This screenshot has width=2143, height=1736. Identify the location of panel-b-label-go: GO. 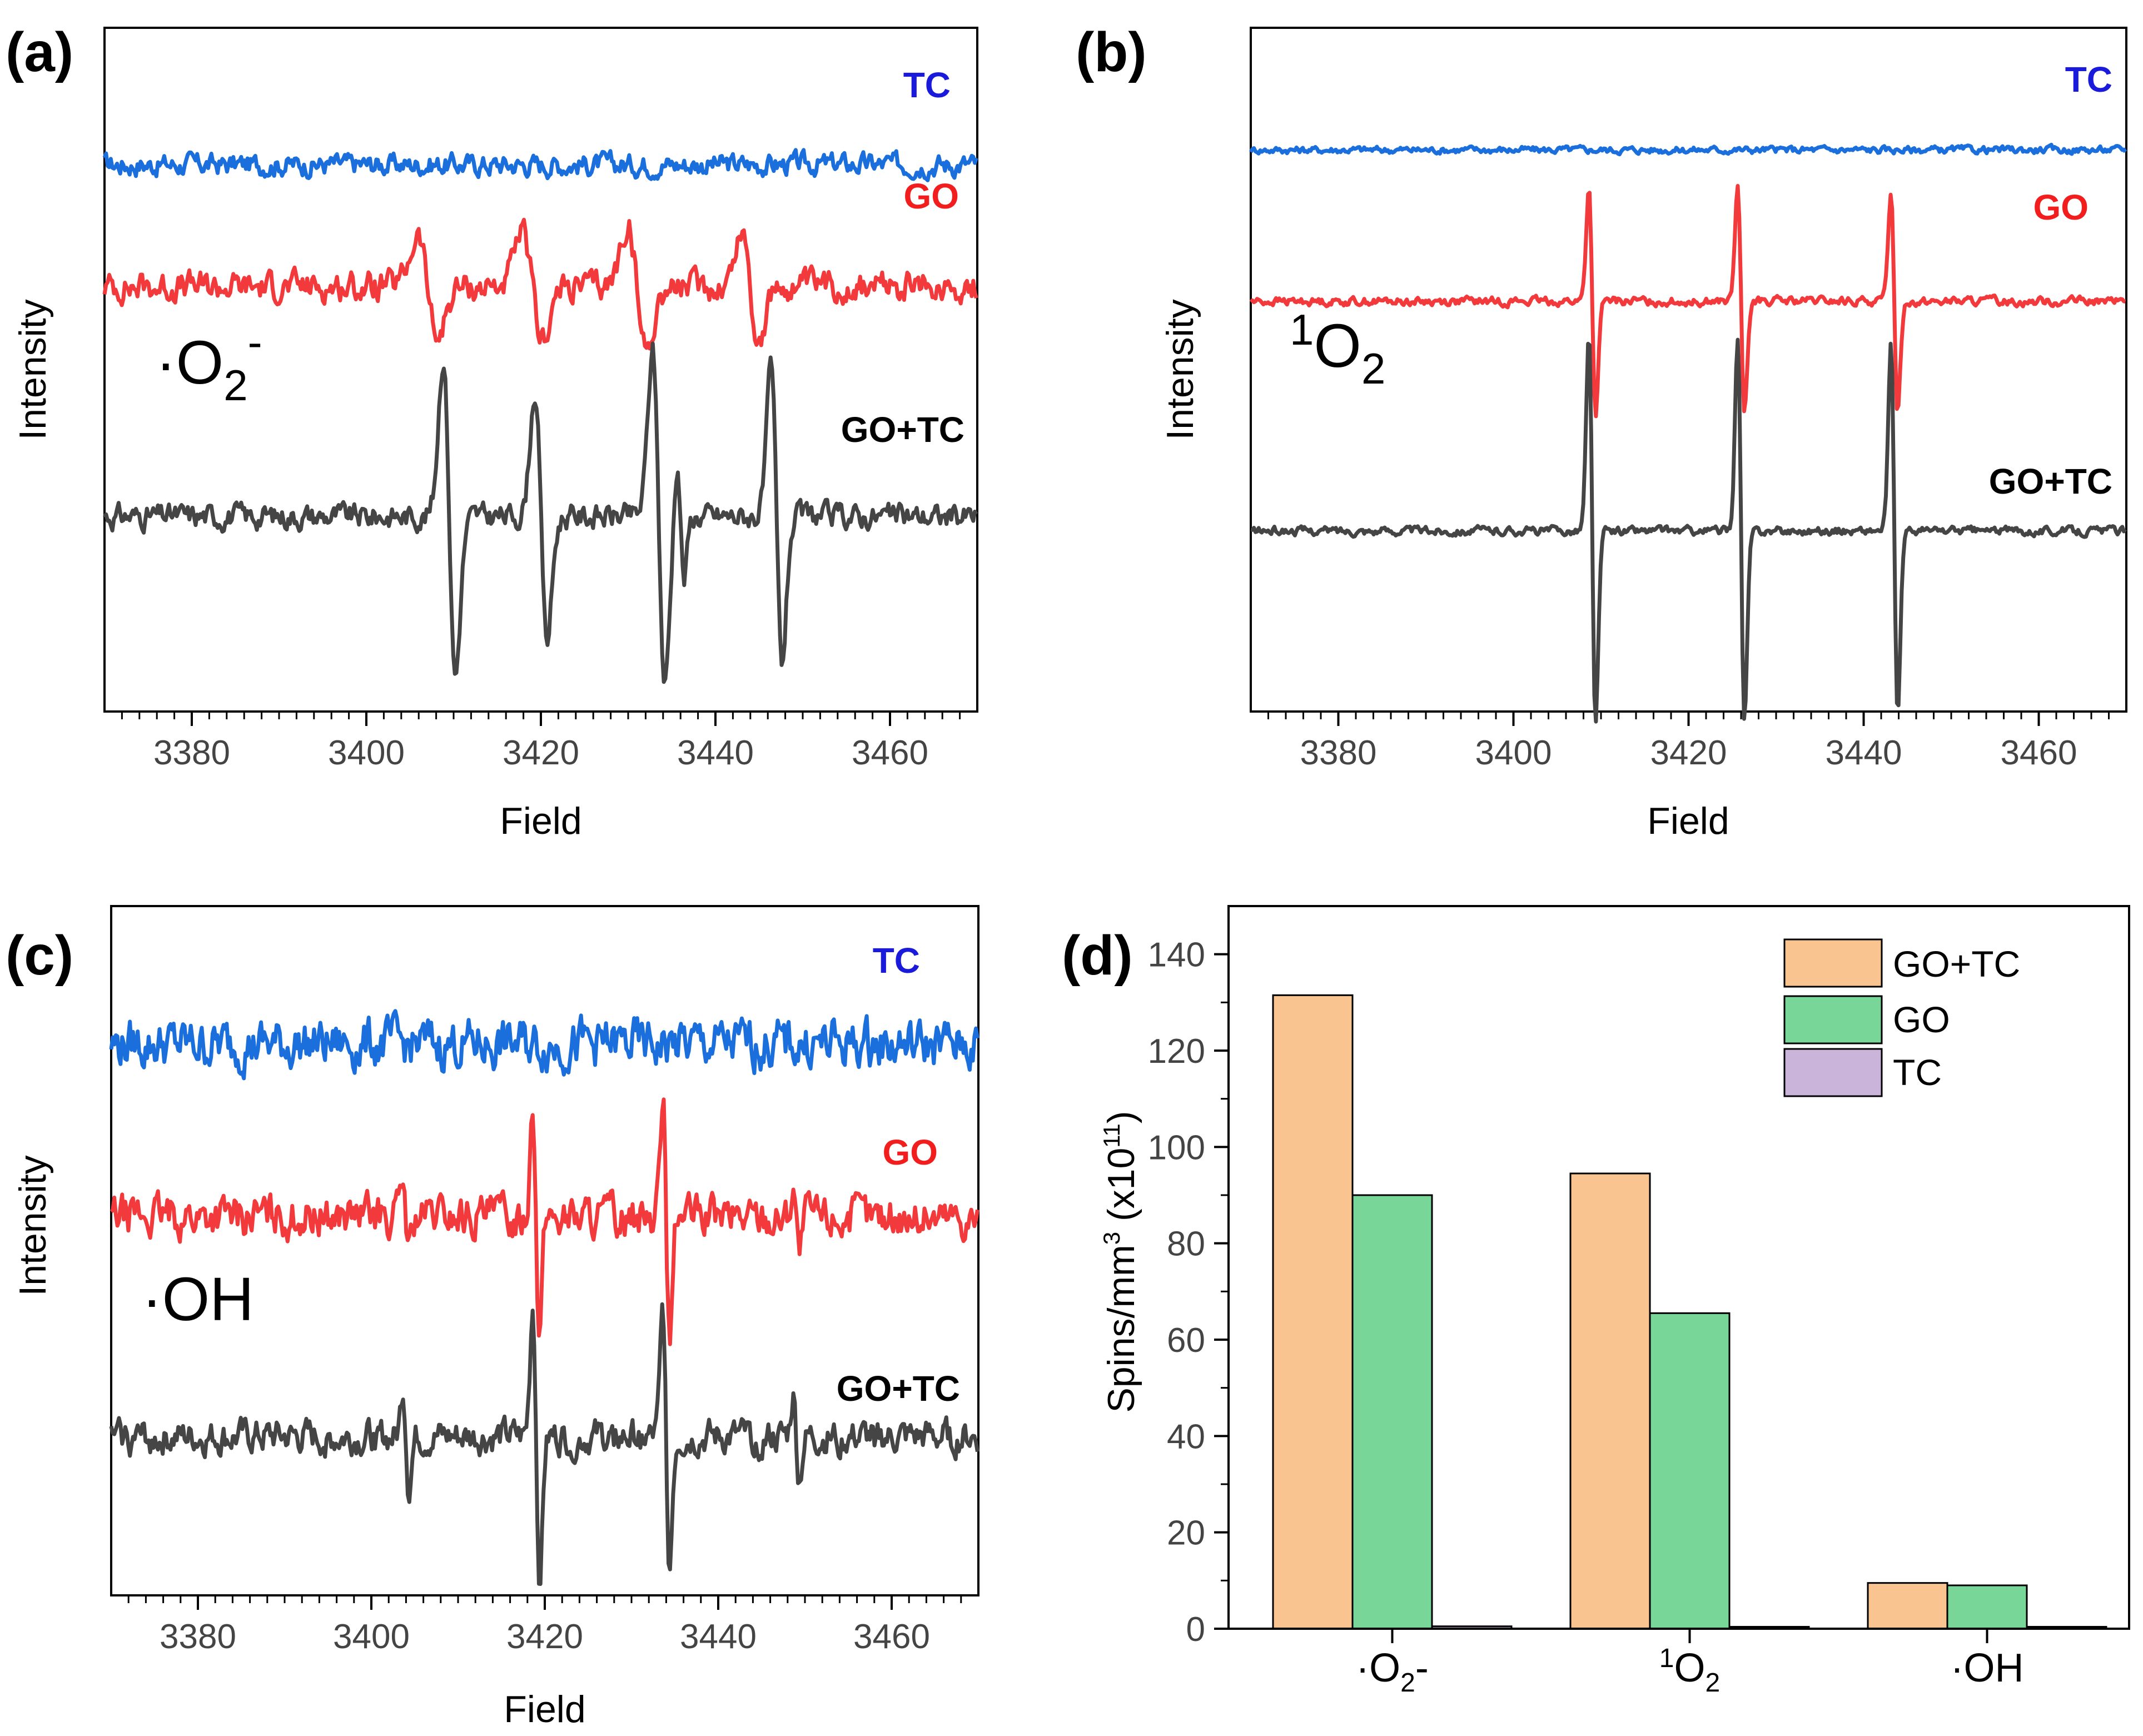
(2061, 207).